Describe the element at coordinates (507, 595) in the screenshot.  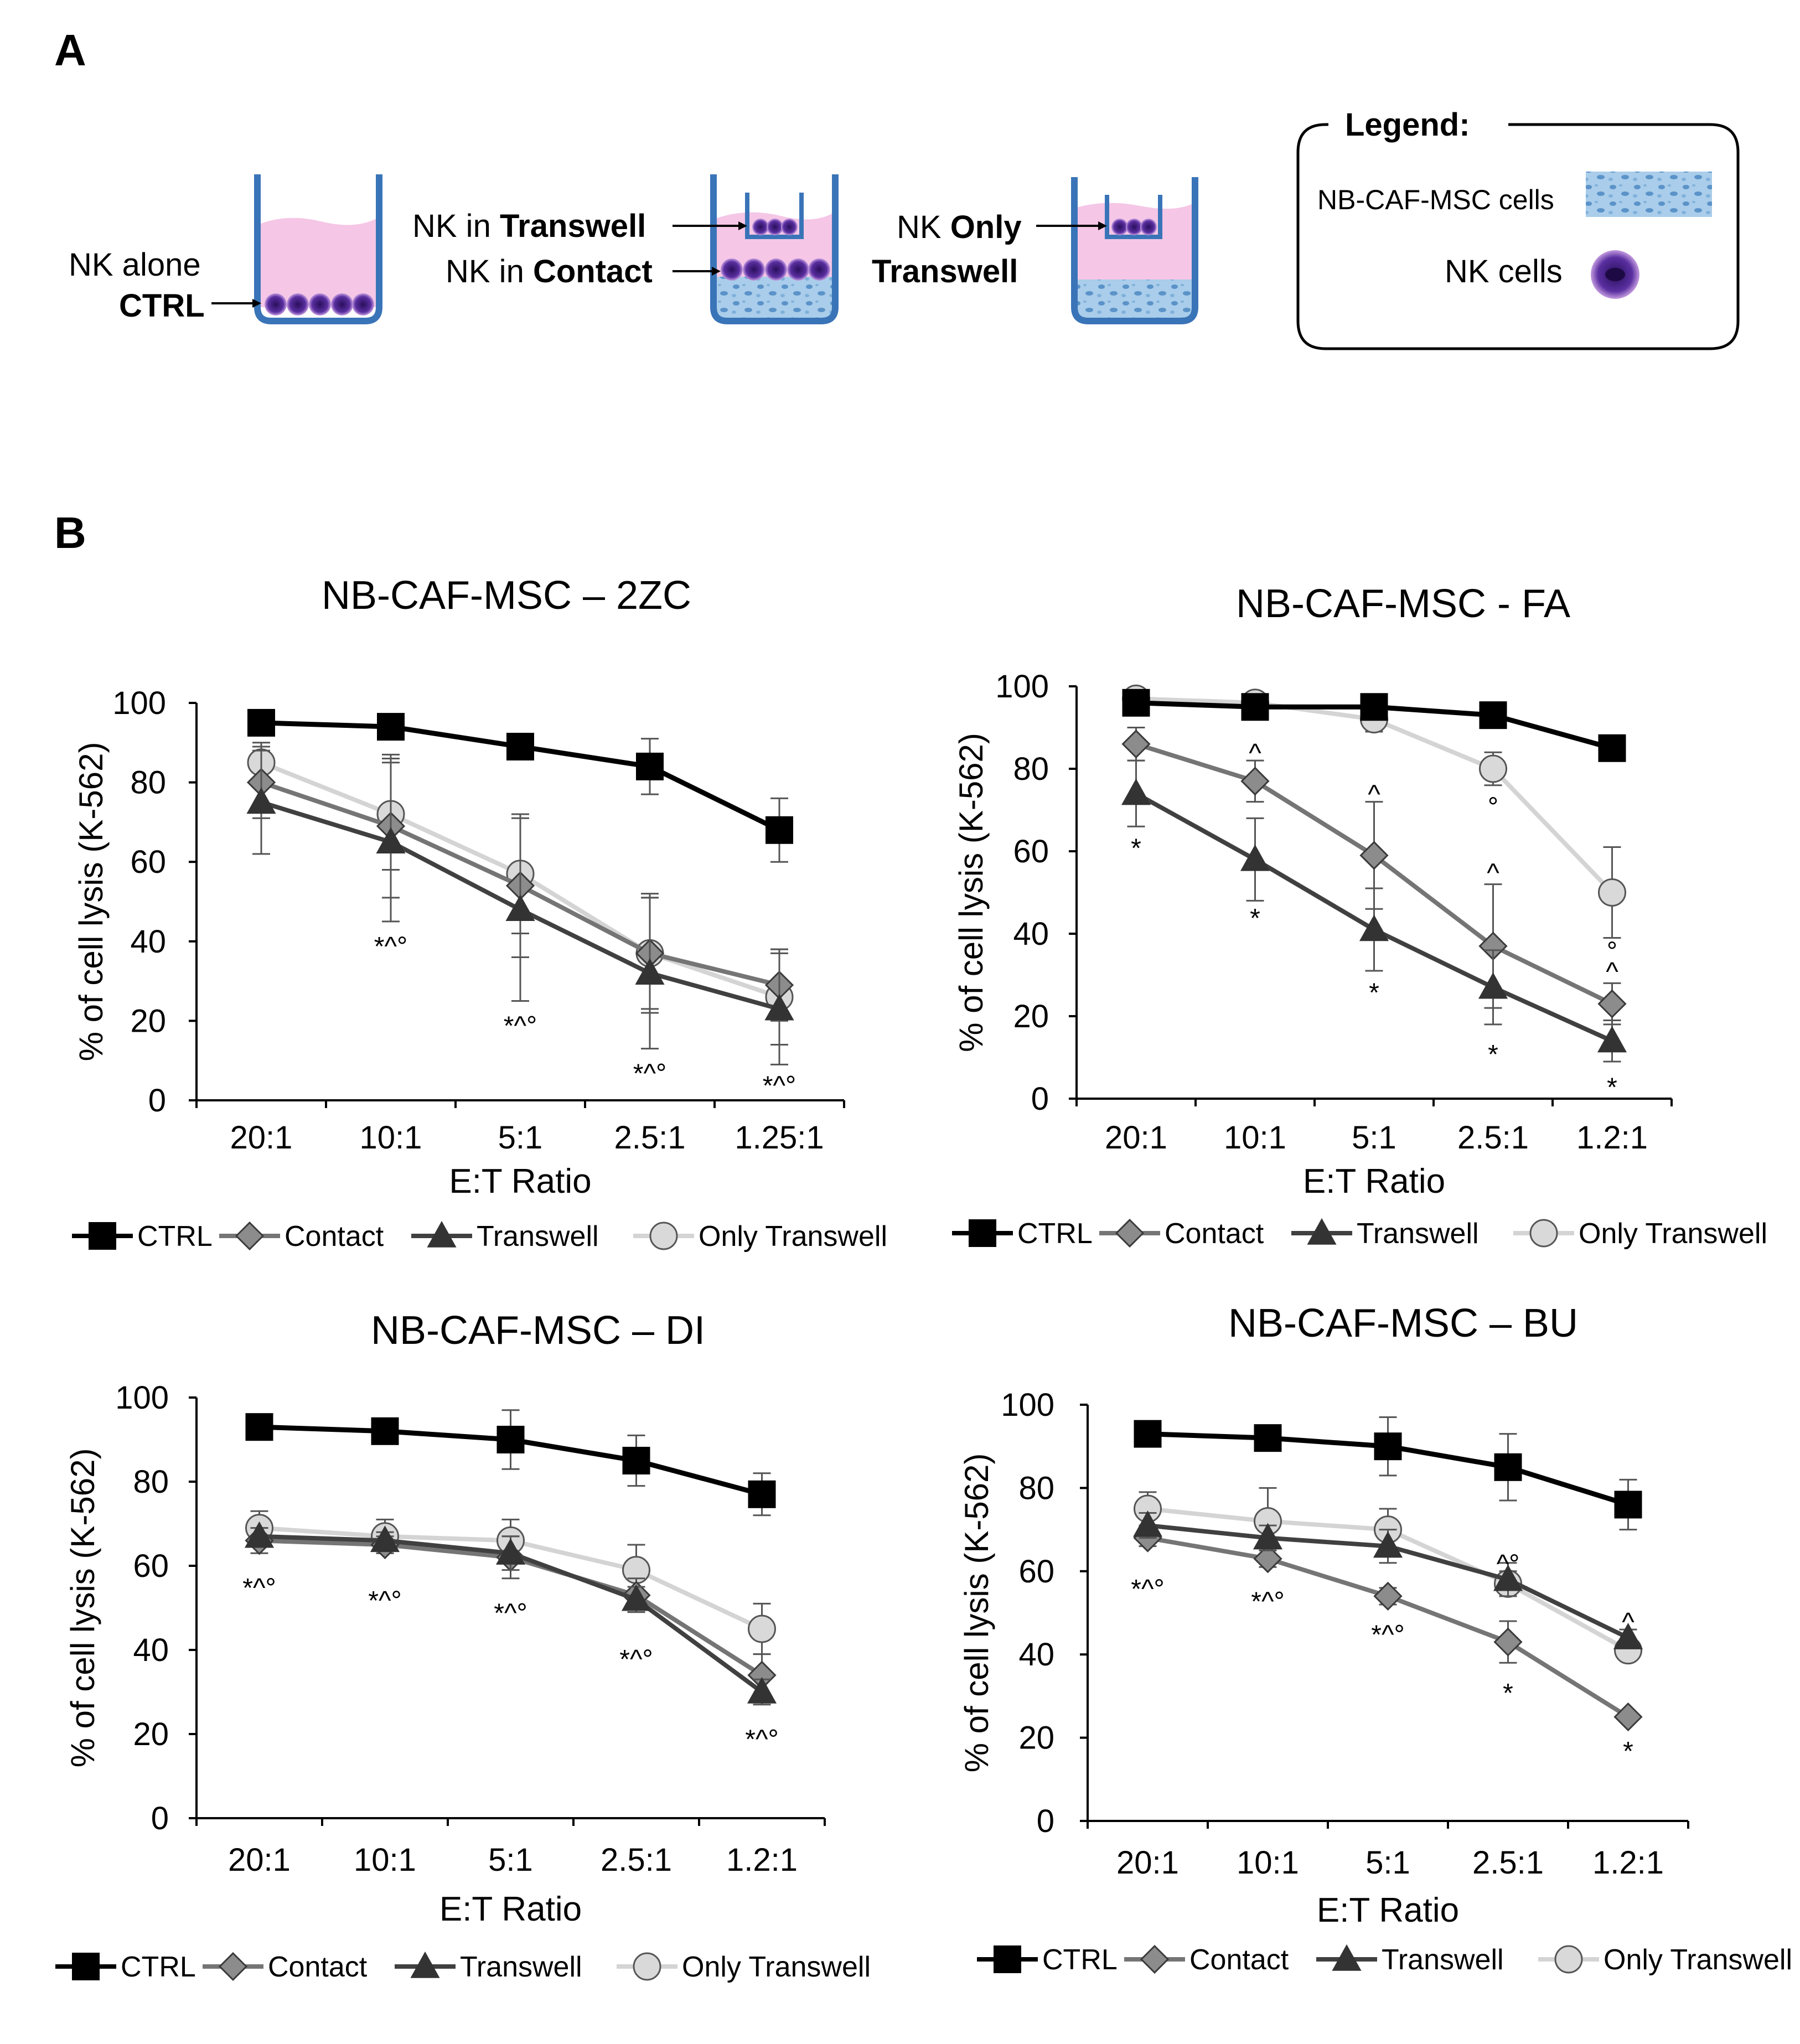
I see `chart-title: NB-CAF-MSC – 2ZC` at that location.